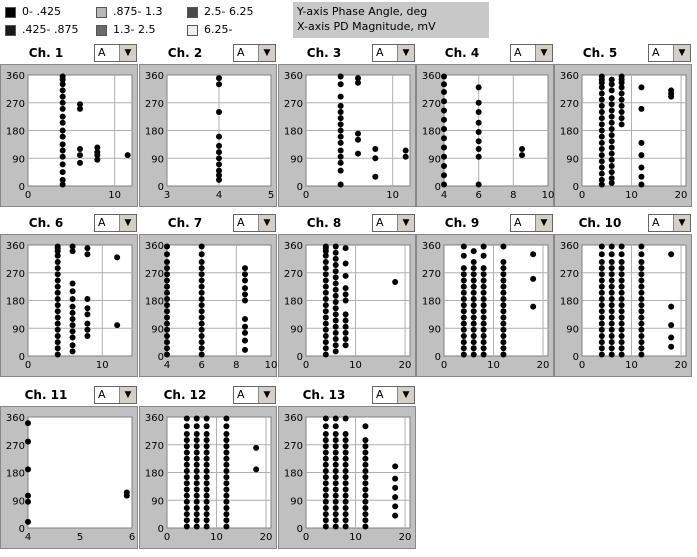  What do you see at coordinates (102, 52) in the screenshot?
I see `phase-select-value: A` at bounding box center [102, 52].